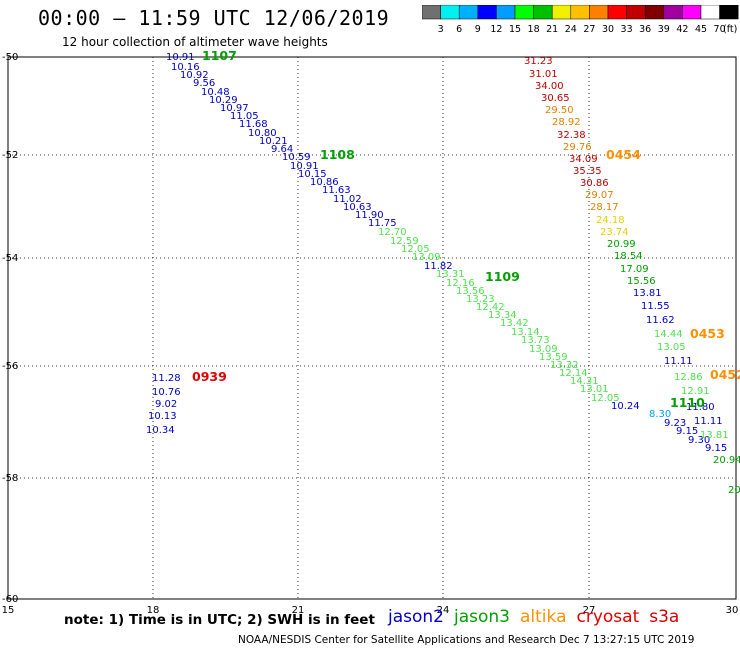 Image resolution: width=740 pixels, height=650 pixels. Describe the element at coordinates (577, 147) in the screenshot. I see `wave-height-label: 29.76` at that location.